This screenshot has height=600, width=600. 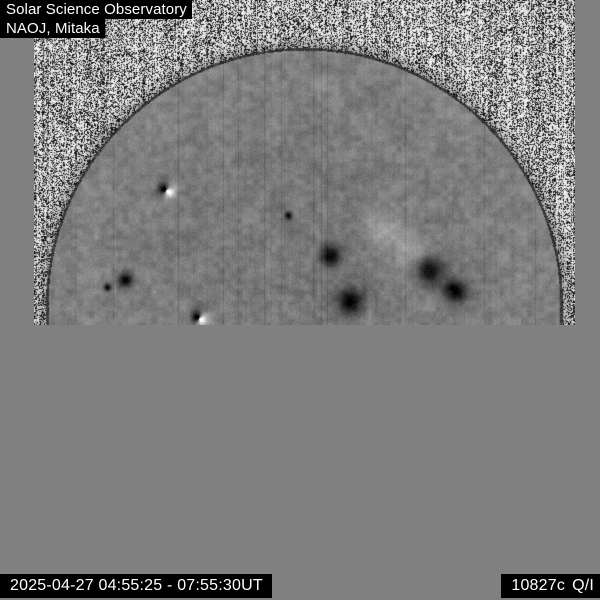 I want to click on region-and-stokes-label: 10827c Q/I, so click(x=550, y=586).